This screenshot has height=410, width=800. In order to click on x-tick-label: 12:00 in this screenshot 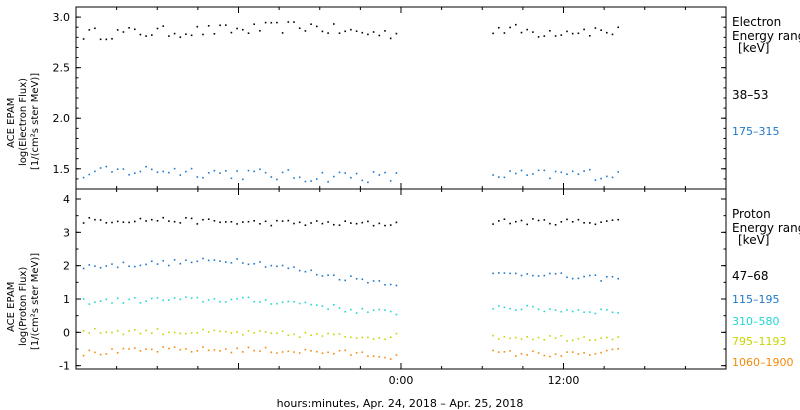, I will do `click(564, 380)`.